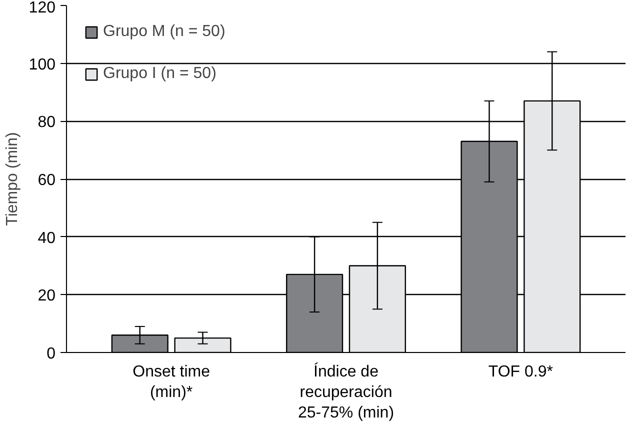 This screenshot has width=634, height=426. I want to click on x-tick-label: TOF 0.9*, so click(521, 372).